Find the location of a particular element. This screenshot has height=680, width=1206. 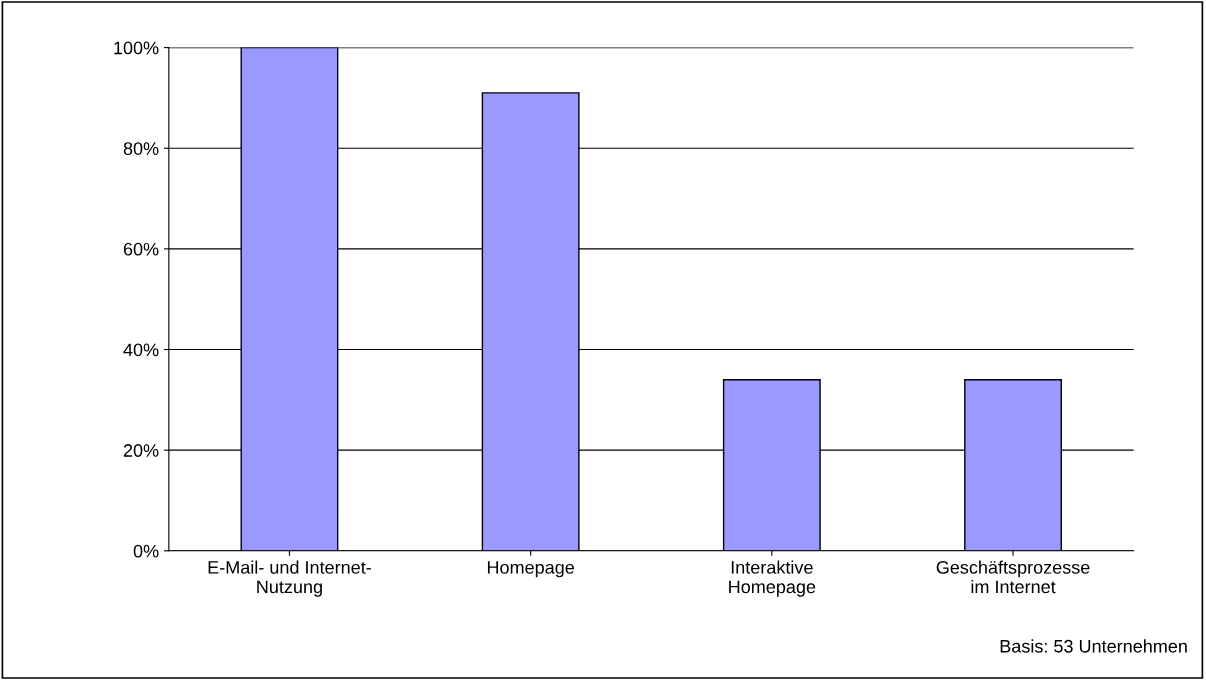

y-tick-label: 0% is located at coordinates (146, 551).